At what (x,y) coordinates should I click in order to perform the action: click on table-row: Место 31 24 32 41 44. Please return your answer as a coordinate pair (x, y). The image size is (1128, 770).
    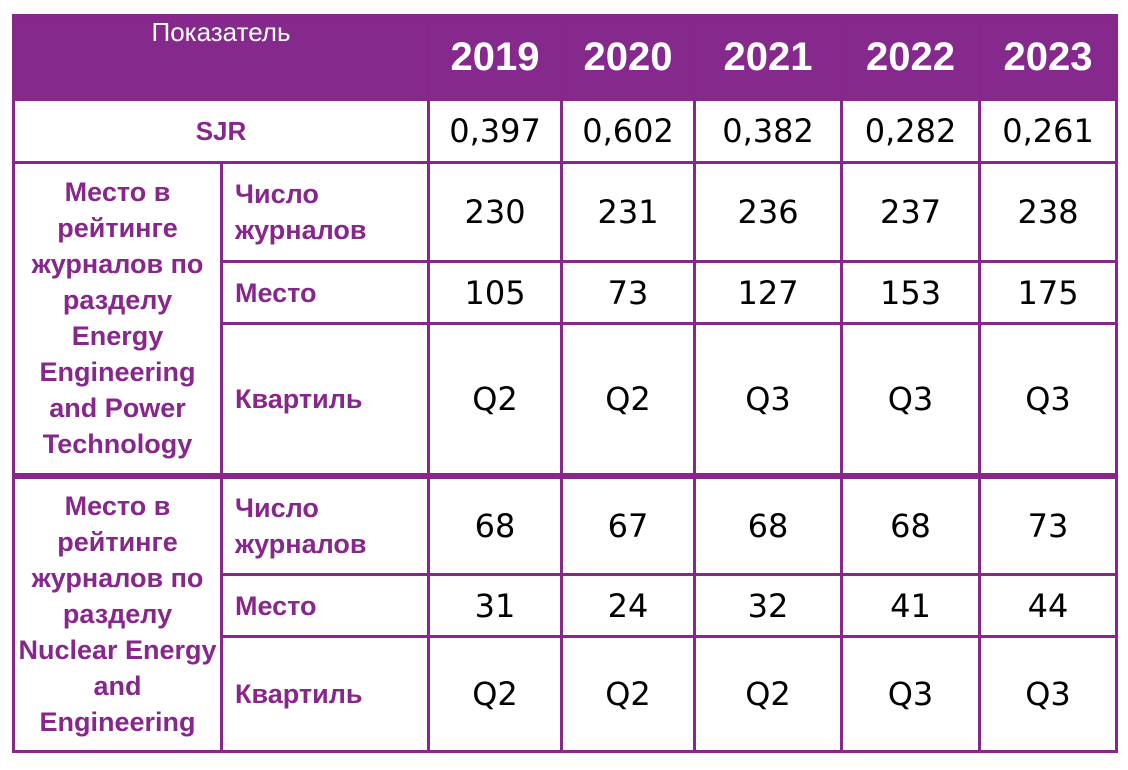
    Looking at the image, I should click on (566, 605).